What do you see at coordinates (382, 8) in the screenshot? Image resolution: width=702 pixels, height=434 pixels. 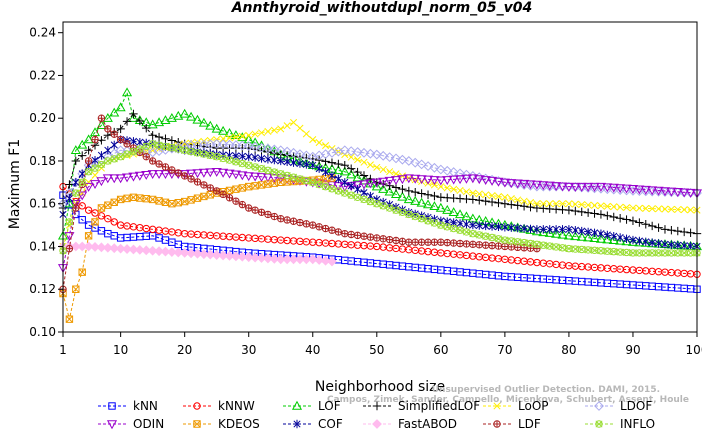 I see `chart-title: Annthyroid_withoutdupl_norm_05_v04` at bounding box center [382, 8].